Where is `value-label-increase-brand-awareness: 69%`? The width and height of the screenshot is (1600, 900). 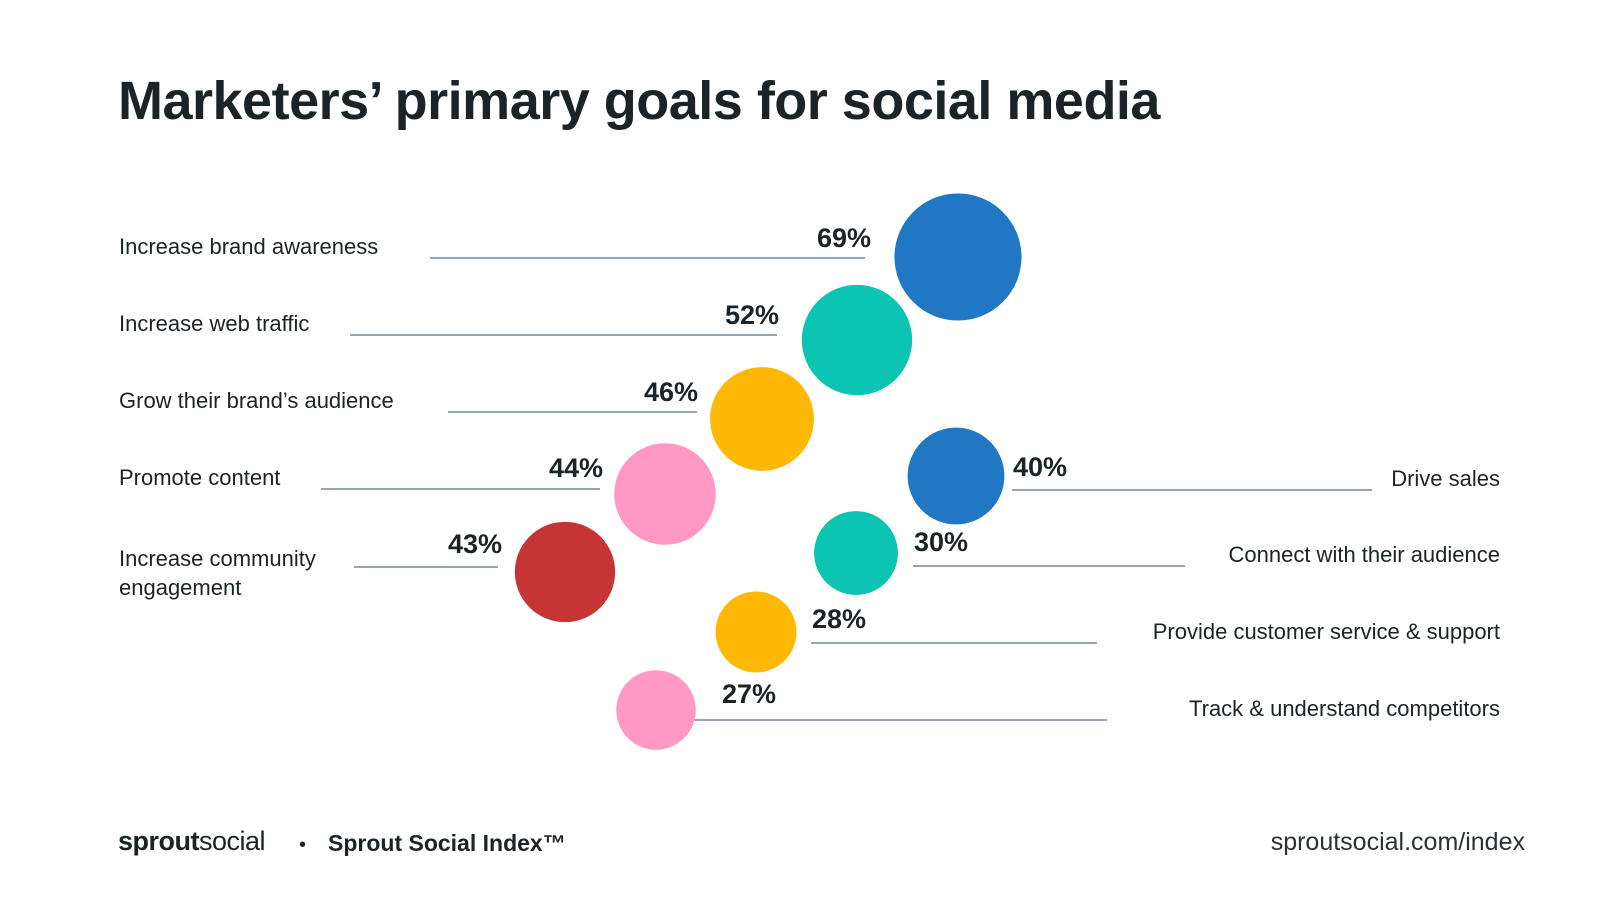 value-label-increase-brand-awareness: 69% is located at coordinates (844, 238).